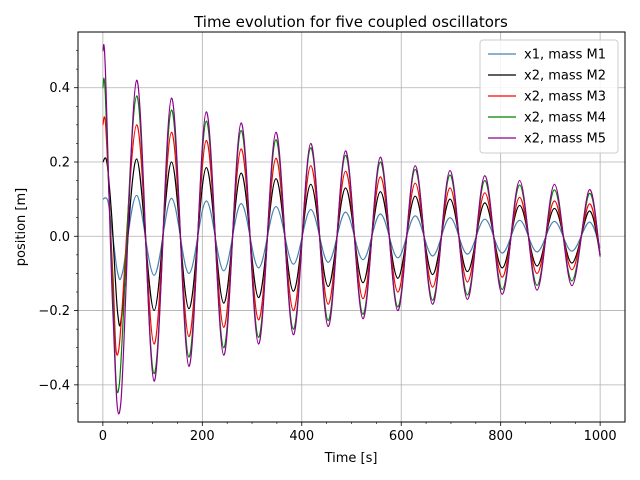 Image resolution: width=640 pixels, height=480 pixels. I want to click on x-tick-label: 0, so click(103, 436).